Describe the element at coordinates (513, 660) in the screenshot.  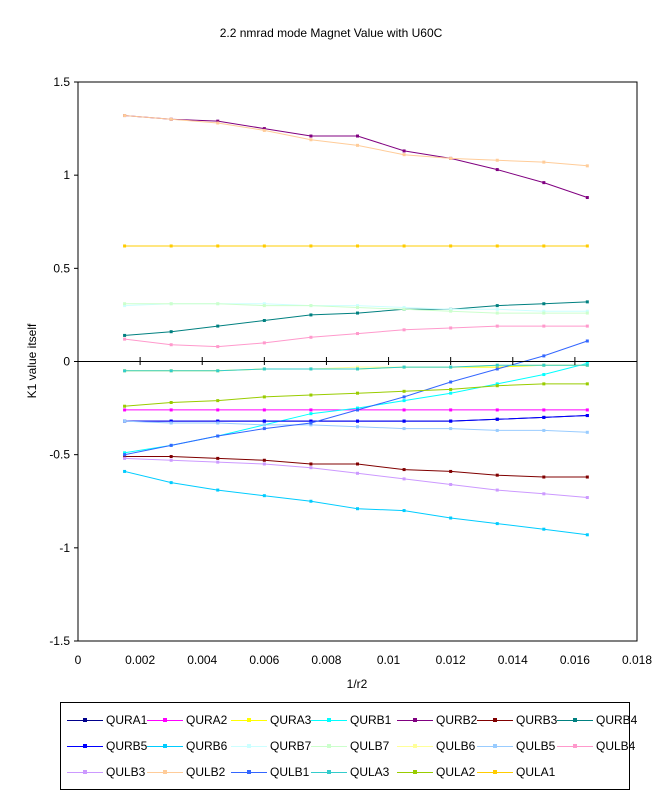
I see `x-tick-label: 0.014` at that location.